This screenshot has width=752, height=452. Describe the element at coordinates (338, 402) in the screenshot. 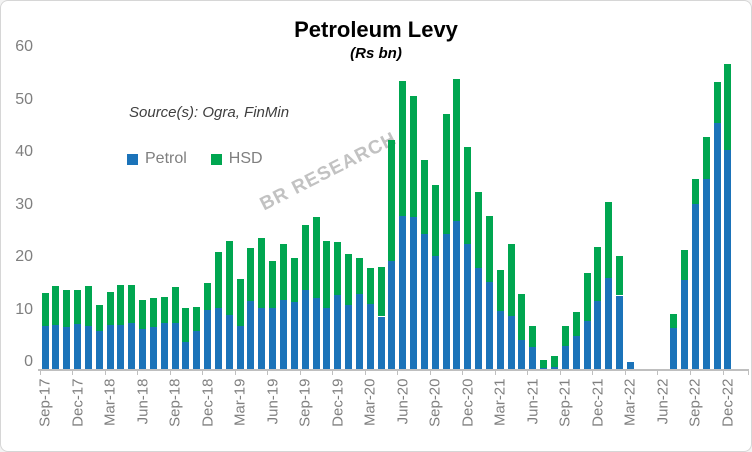

I see `x-axis-label: Dec-19` at that location.